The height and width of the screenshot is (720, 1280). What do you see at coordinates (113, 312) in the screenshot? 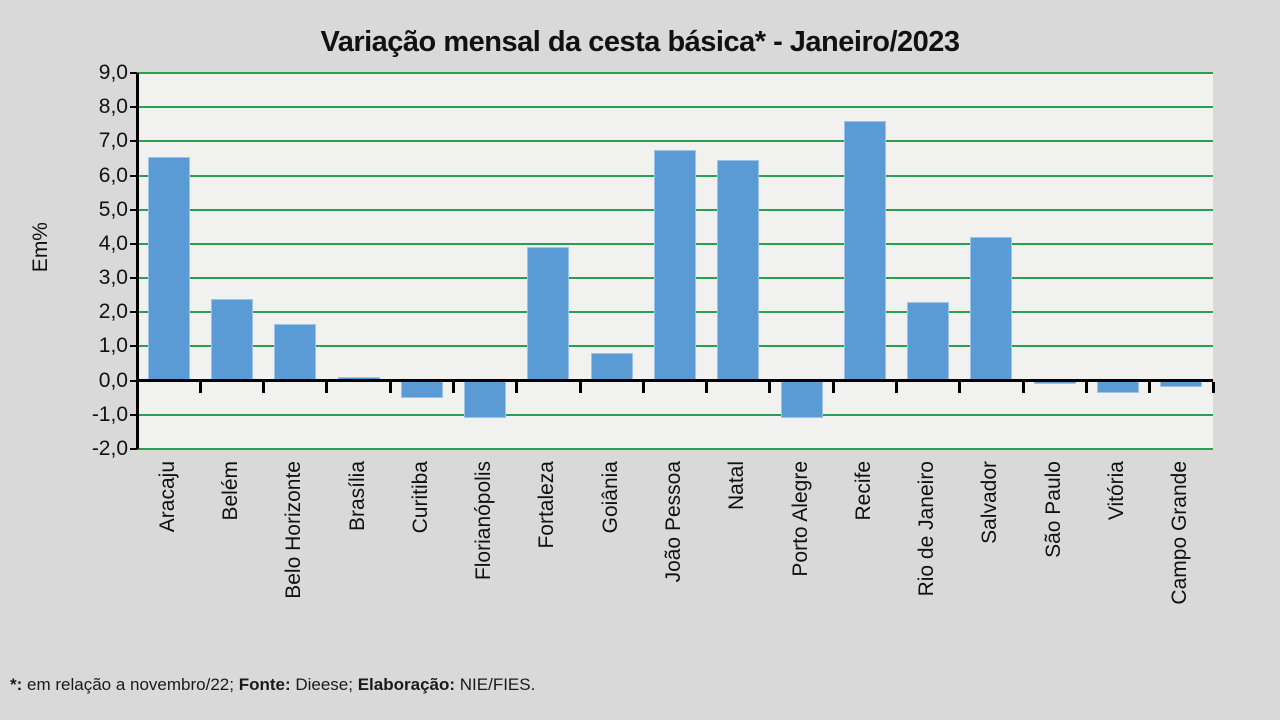
I see `y-axis-label: 2,0` at bounding box center [113, 312].